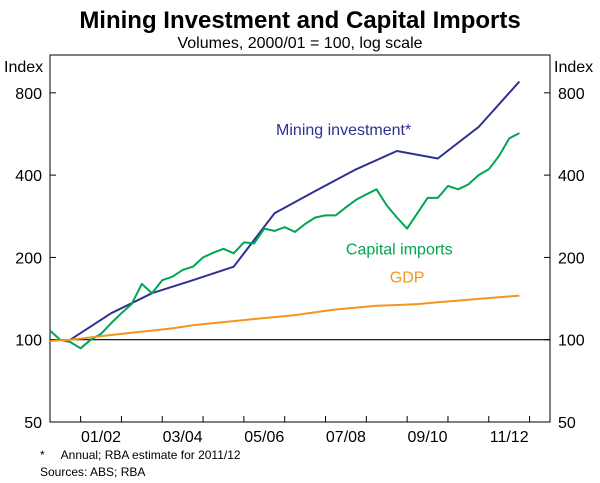  Describe the element at coordinates (399, 249) in the screenshot. I see `series-label-capital-imports: Capital imports` at that location.